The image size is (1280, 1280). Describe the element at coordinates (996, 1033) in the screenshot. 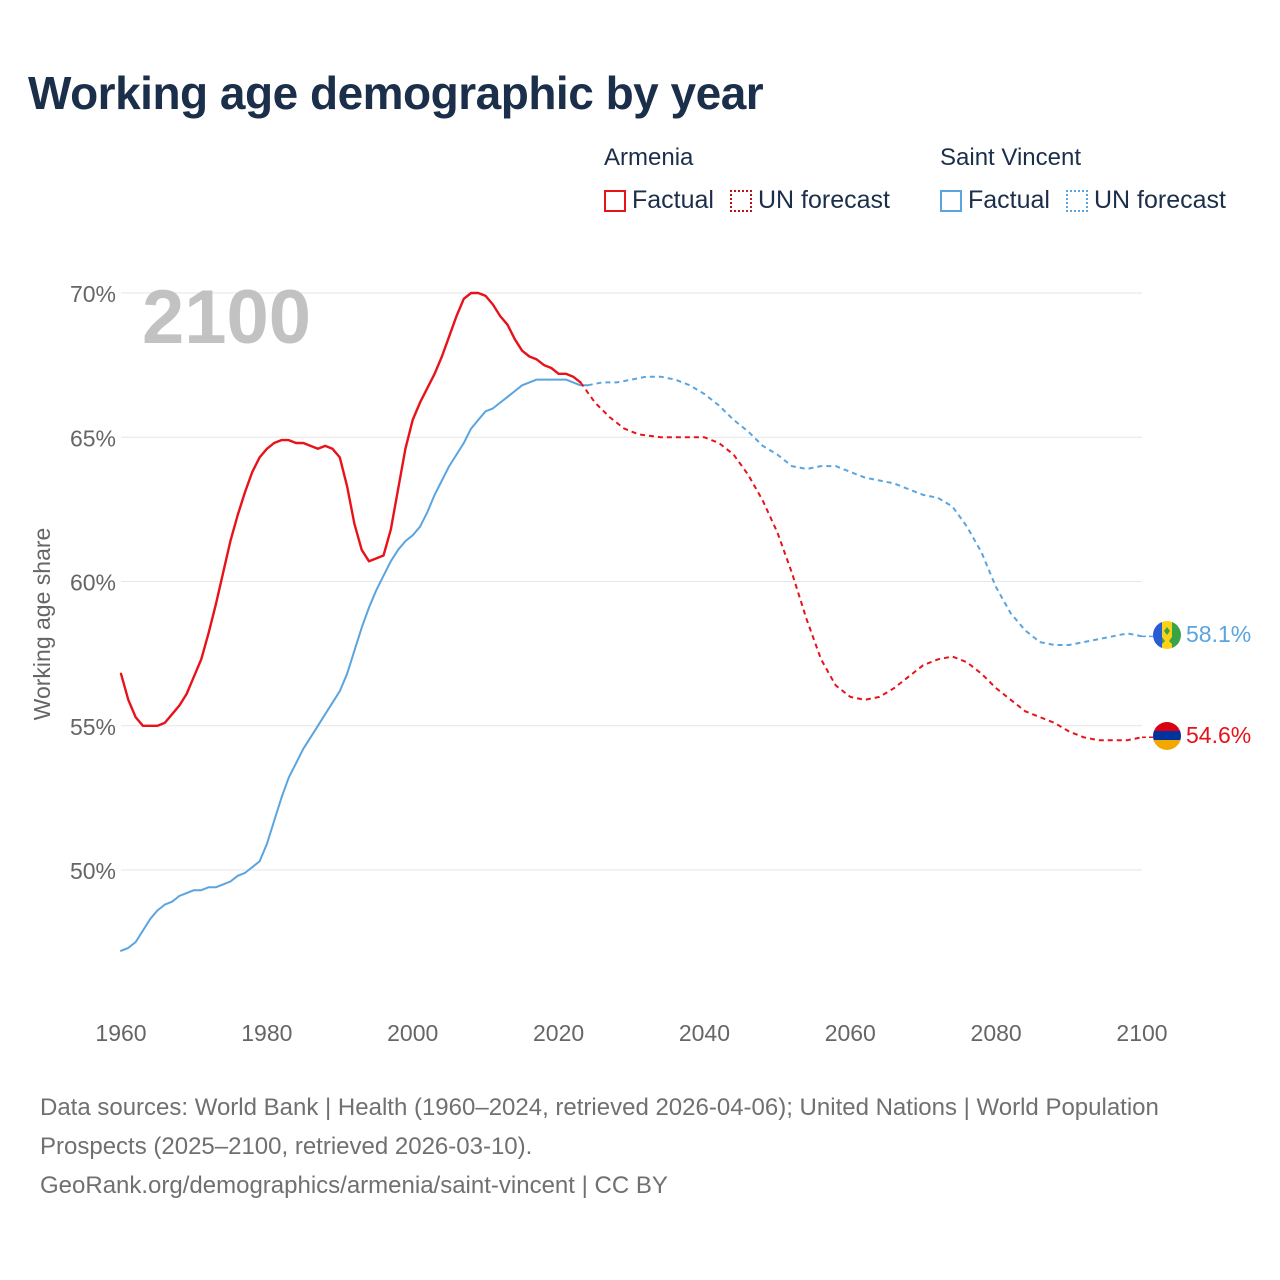

I see `x-tick-label: 2080` at that location.